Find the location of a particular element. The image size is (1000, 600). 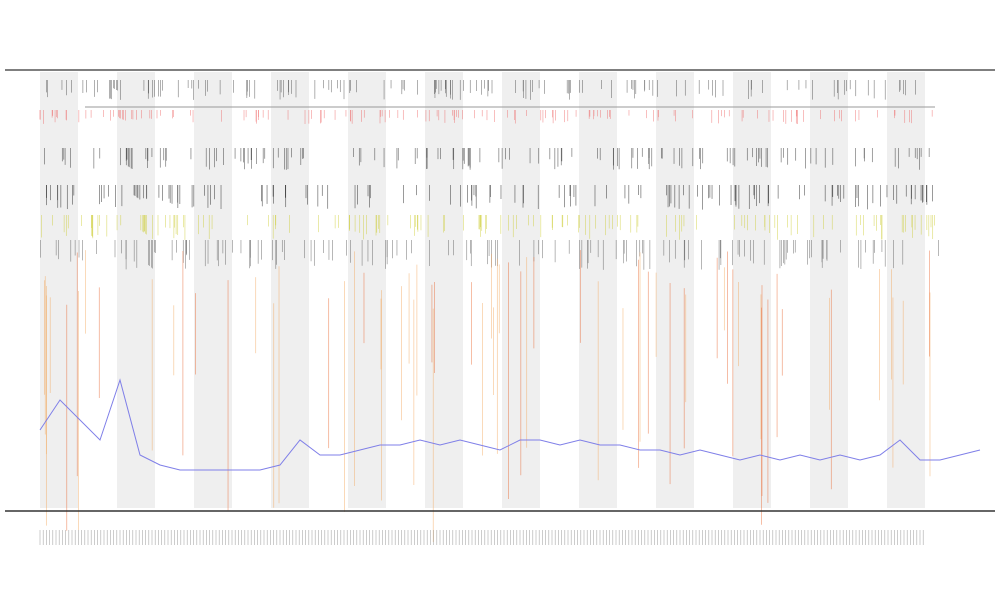

x-label-strip is located at coordinates (481, 537).